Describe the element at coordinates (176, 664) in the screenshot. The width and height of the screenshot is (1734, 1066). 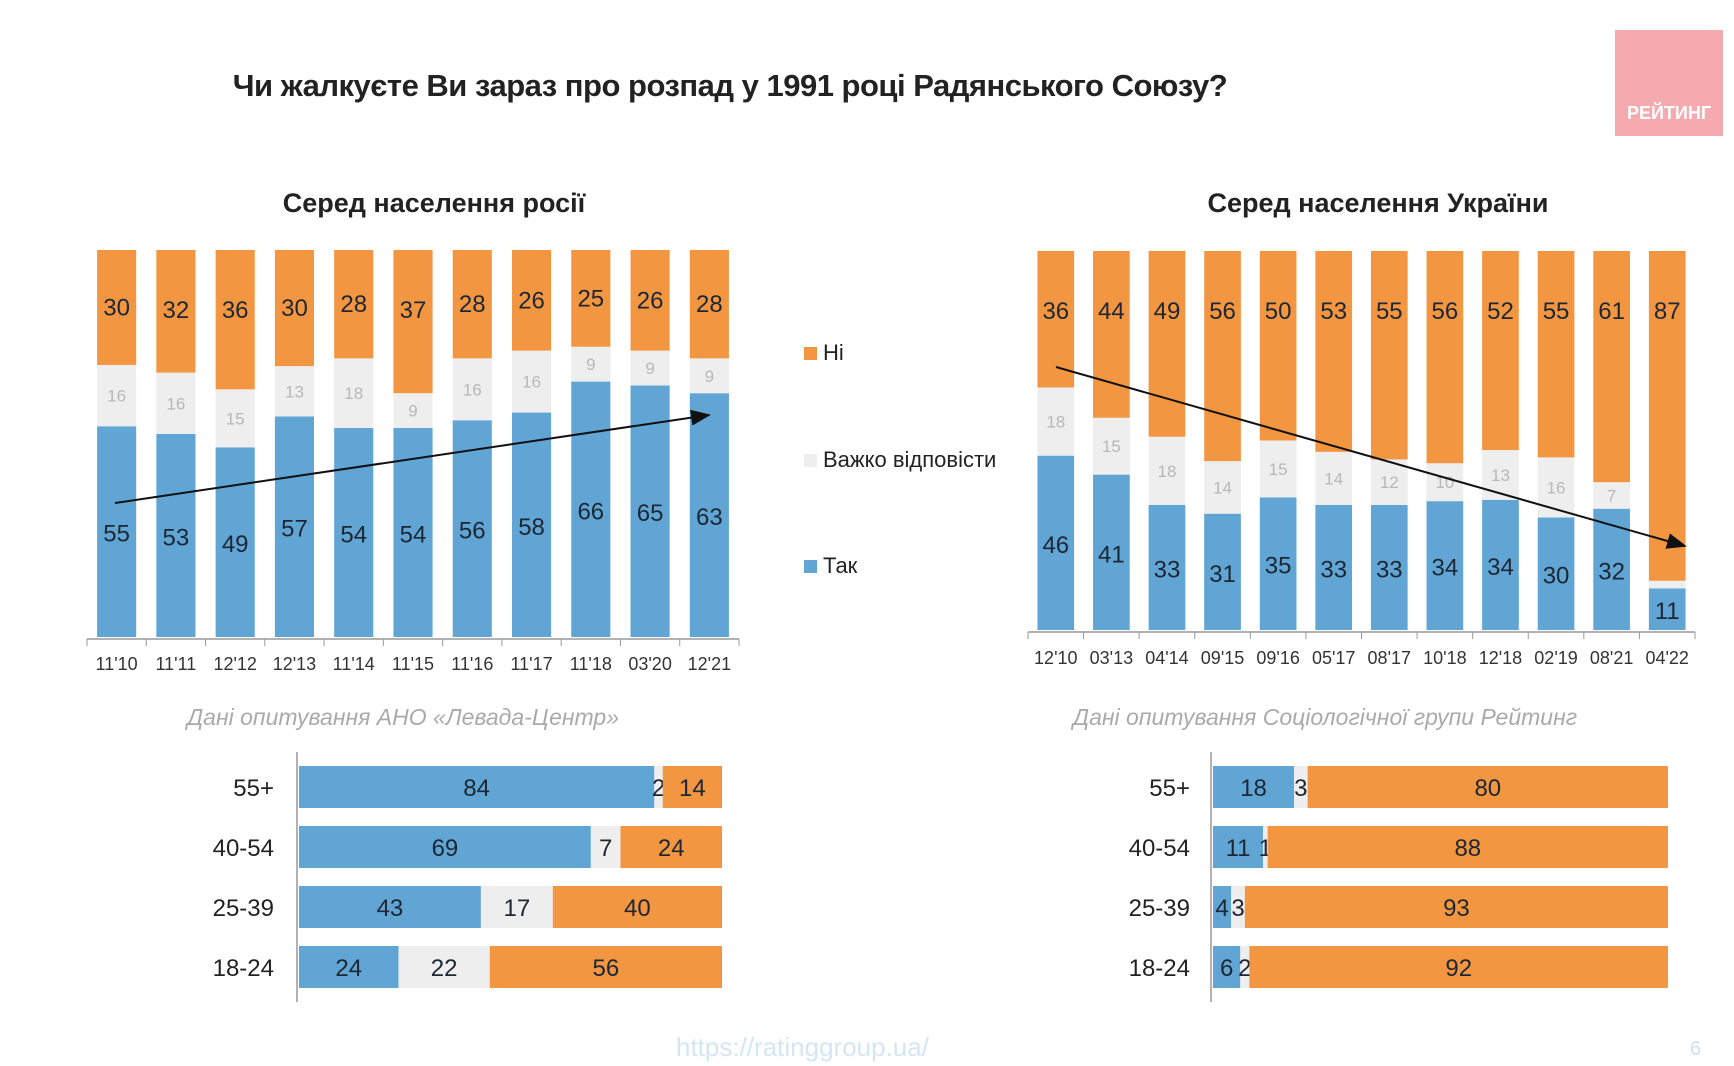
I see `x-tick-label: 11'11` at that location.